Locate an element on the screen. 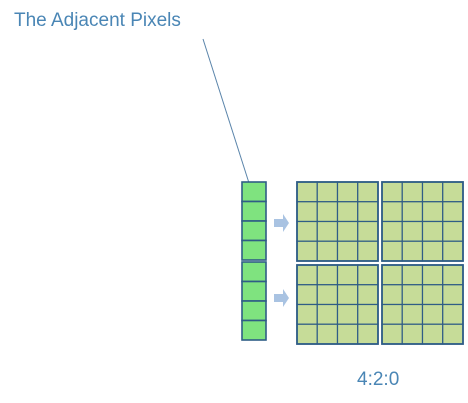  leader-line is located at coordinates (226, 111).